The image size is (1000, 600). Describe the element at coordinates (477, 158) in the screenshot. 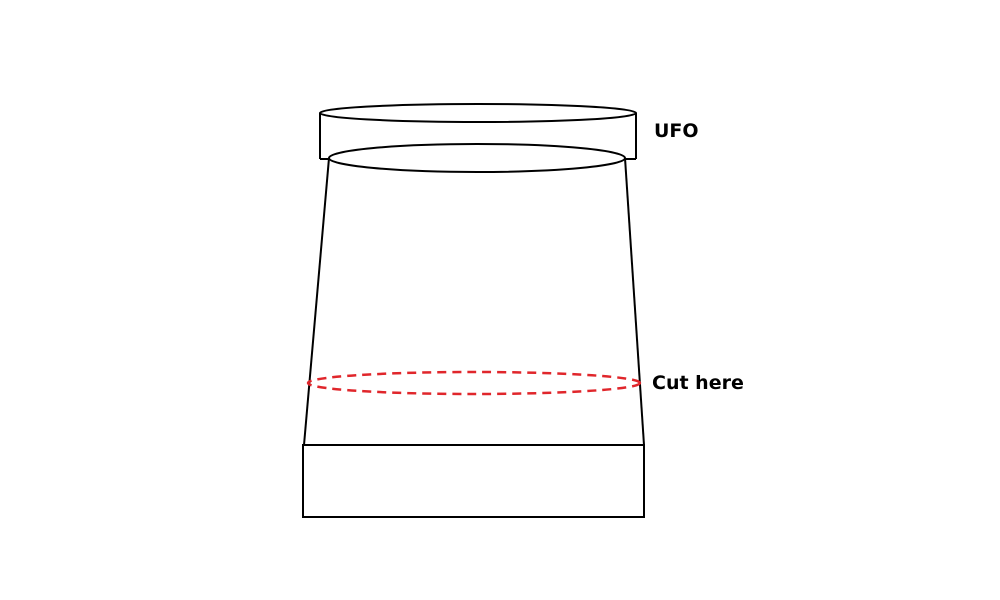

I see `cup-rim-ellipse` at that location.